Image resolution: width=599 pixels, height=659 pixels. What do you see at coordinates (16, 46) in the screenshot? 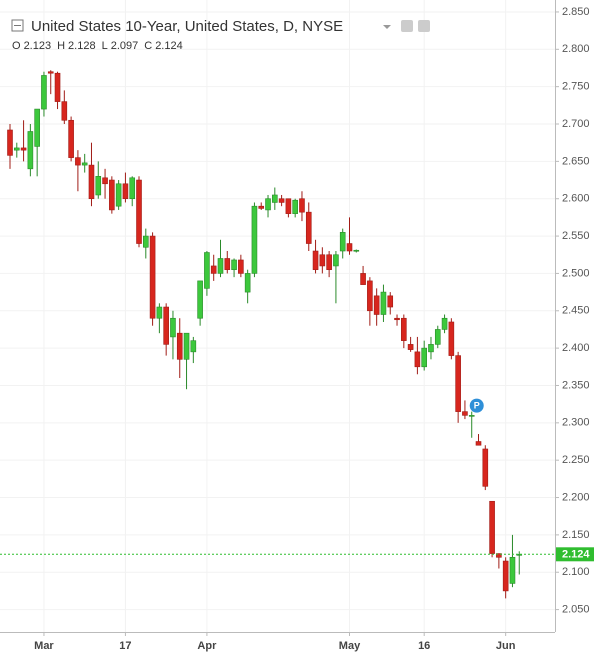
I see `readout-key: O` at bounding box center [16, 46].